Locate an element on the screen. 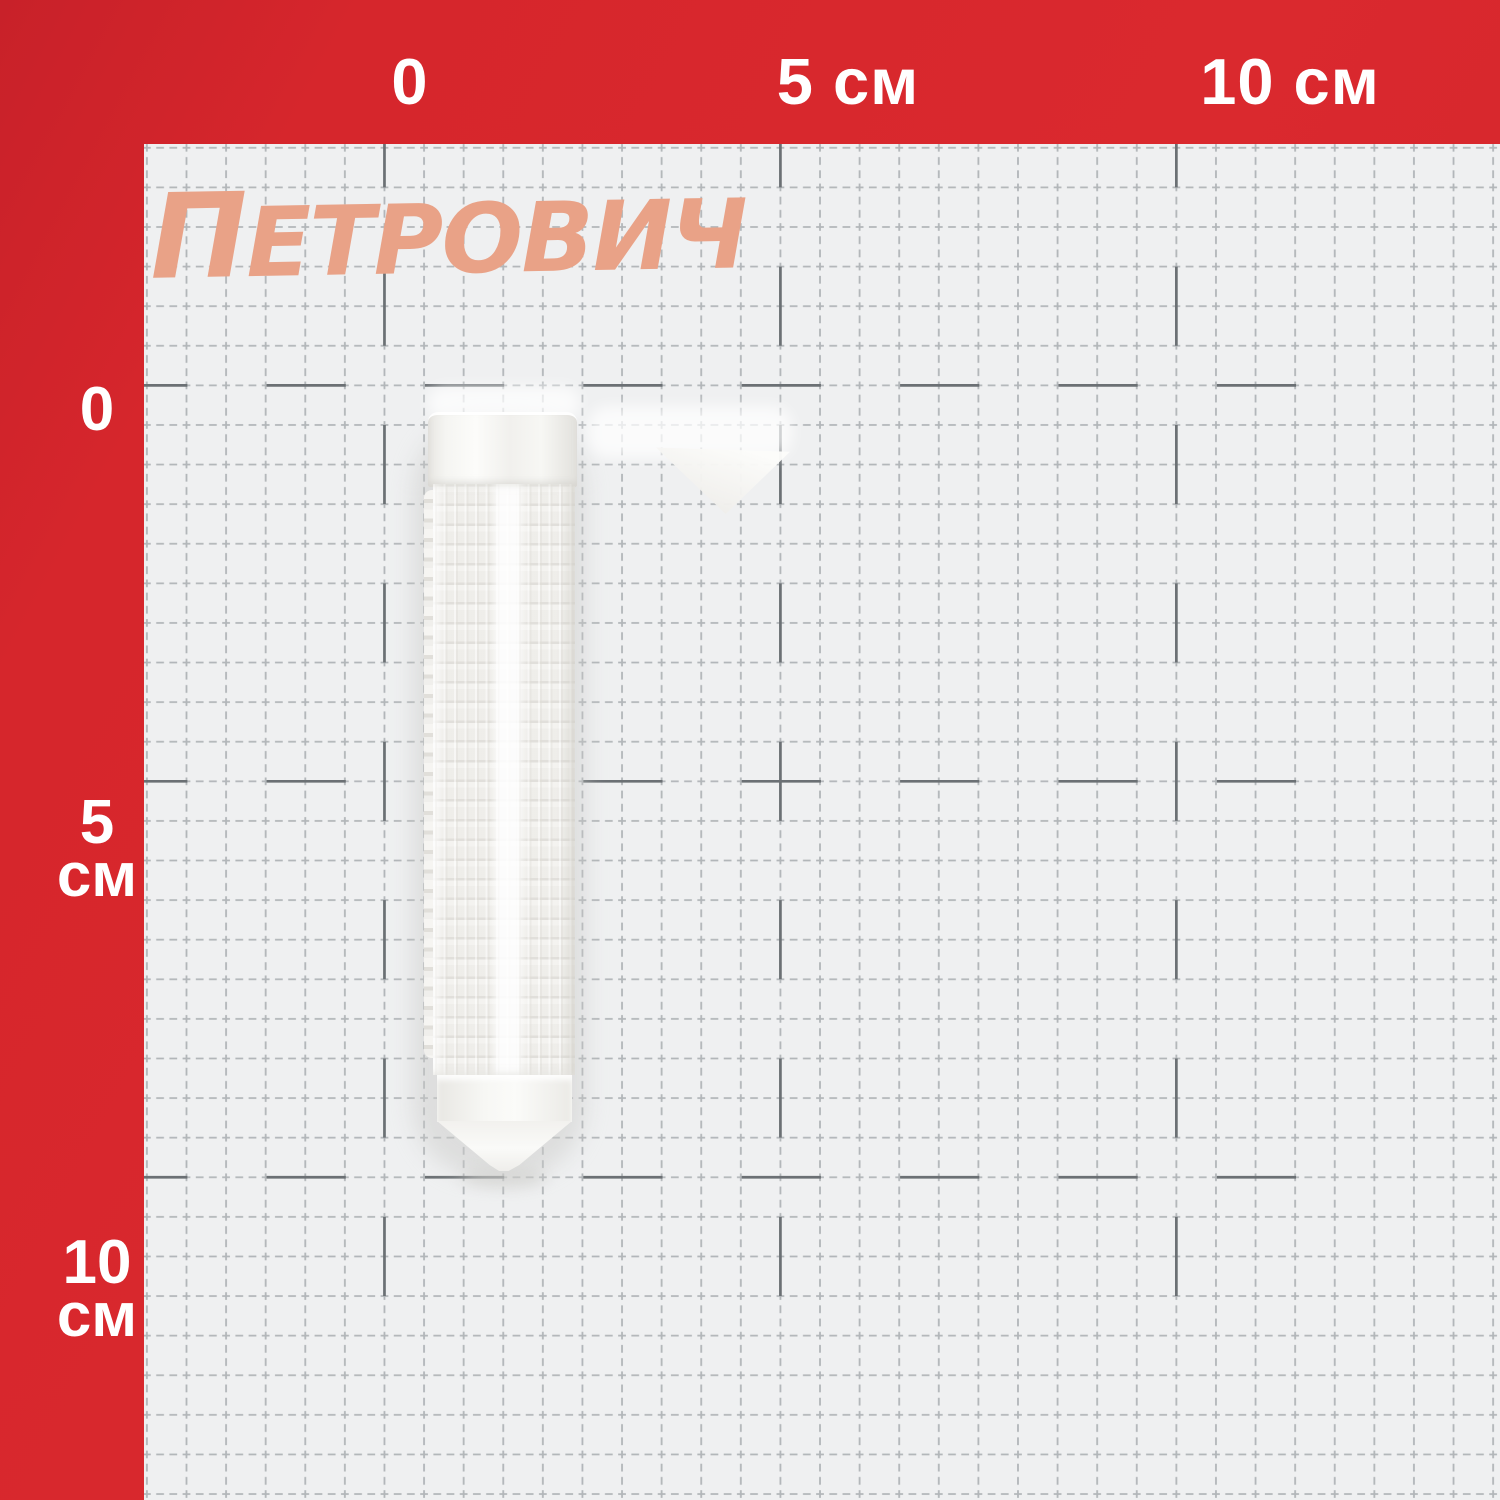 Image resolution: width=1500 pixels, height=1500 pixels. ruler-label-top-5cm: 5 см is located at coordinates (848, 81).